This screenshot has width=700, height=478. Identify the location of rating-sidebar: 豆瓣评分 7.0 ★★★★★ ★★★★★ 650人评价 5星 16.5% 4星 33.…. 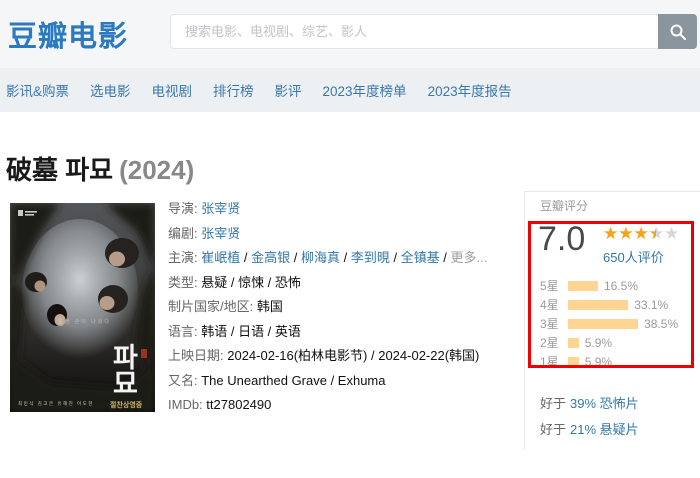
(612, 320).